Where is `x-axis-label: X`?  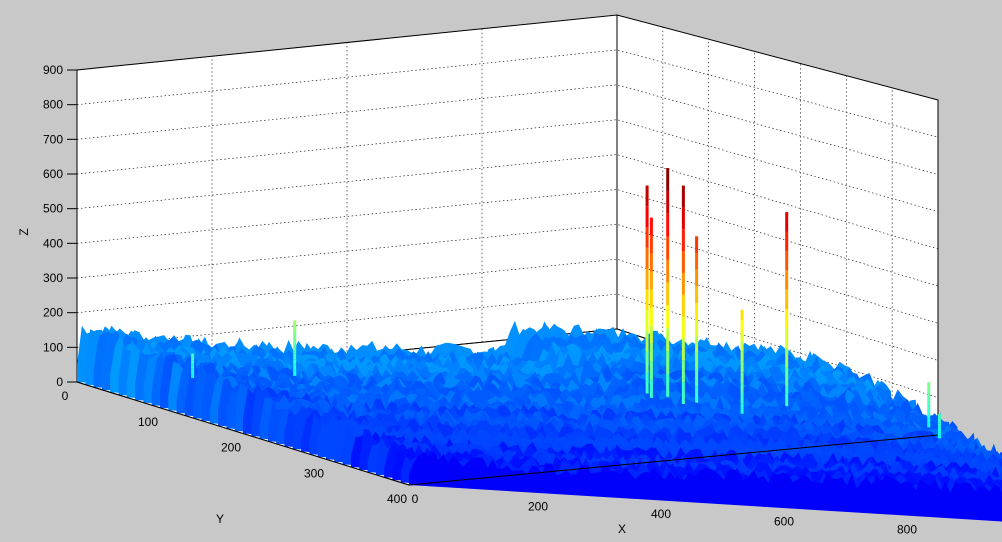 x-axis-label: X is located at coordinates (622, 529).